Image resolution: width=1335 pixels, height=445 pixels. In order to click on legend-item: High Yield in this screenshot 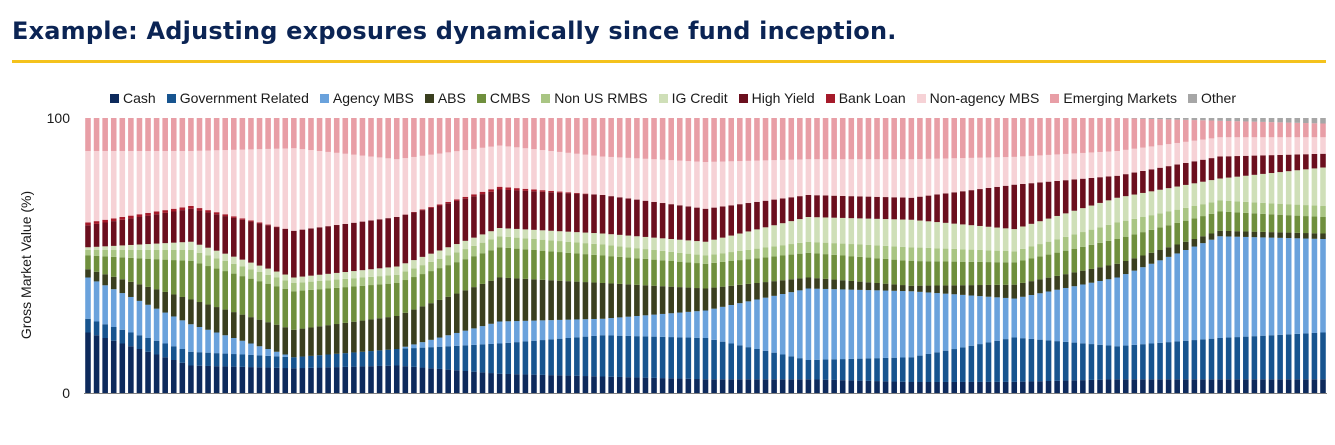, I will do `click(776, 98)`.